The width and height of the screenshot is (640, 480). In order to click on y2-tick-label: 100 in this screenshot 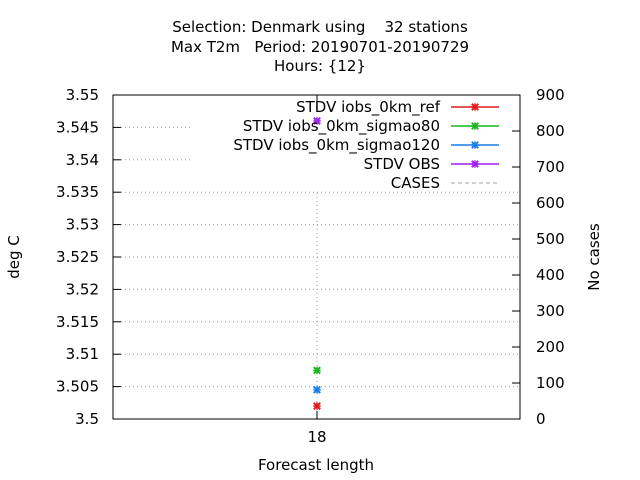, I will do `click(550, 383)`.